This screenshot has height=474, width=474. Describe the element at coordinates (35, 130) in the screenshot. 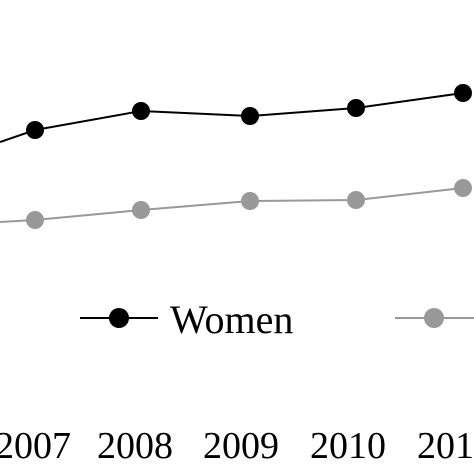

I see `series-0-point-2007` at that location.